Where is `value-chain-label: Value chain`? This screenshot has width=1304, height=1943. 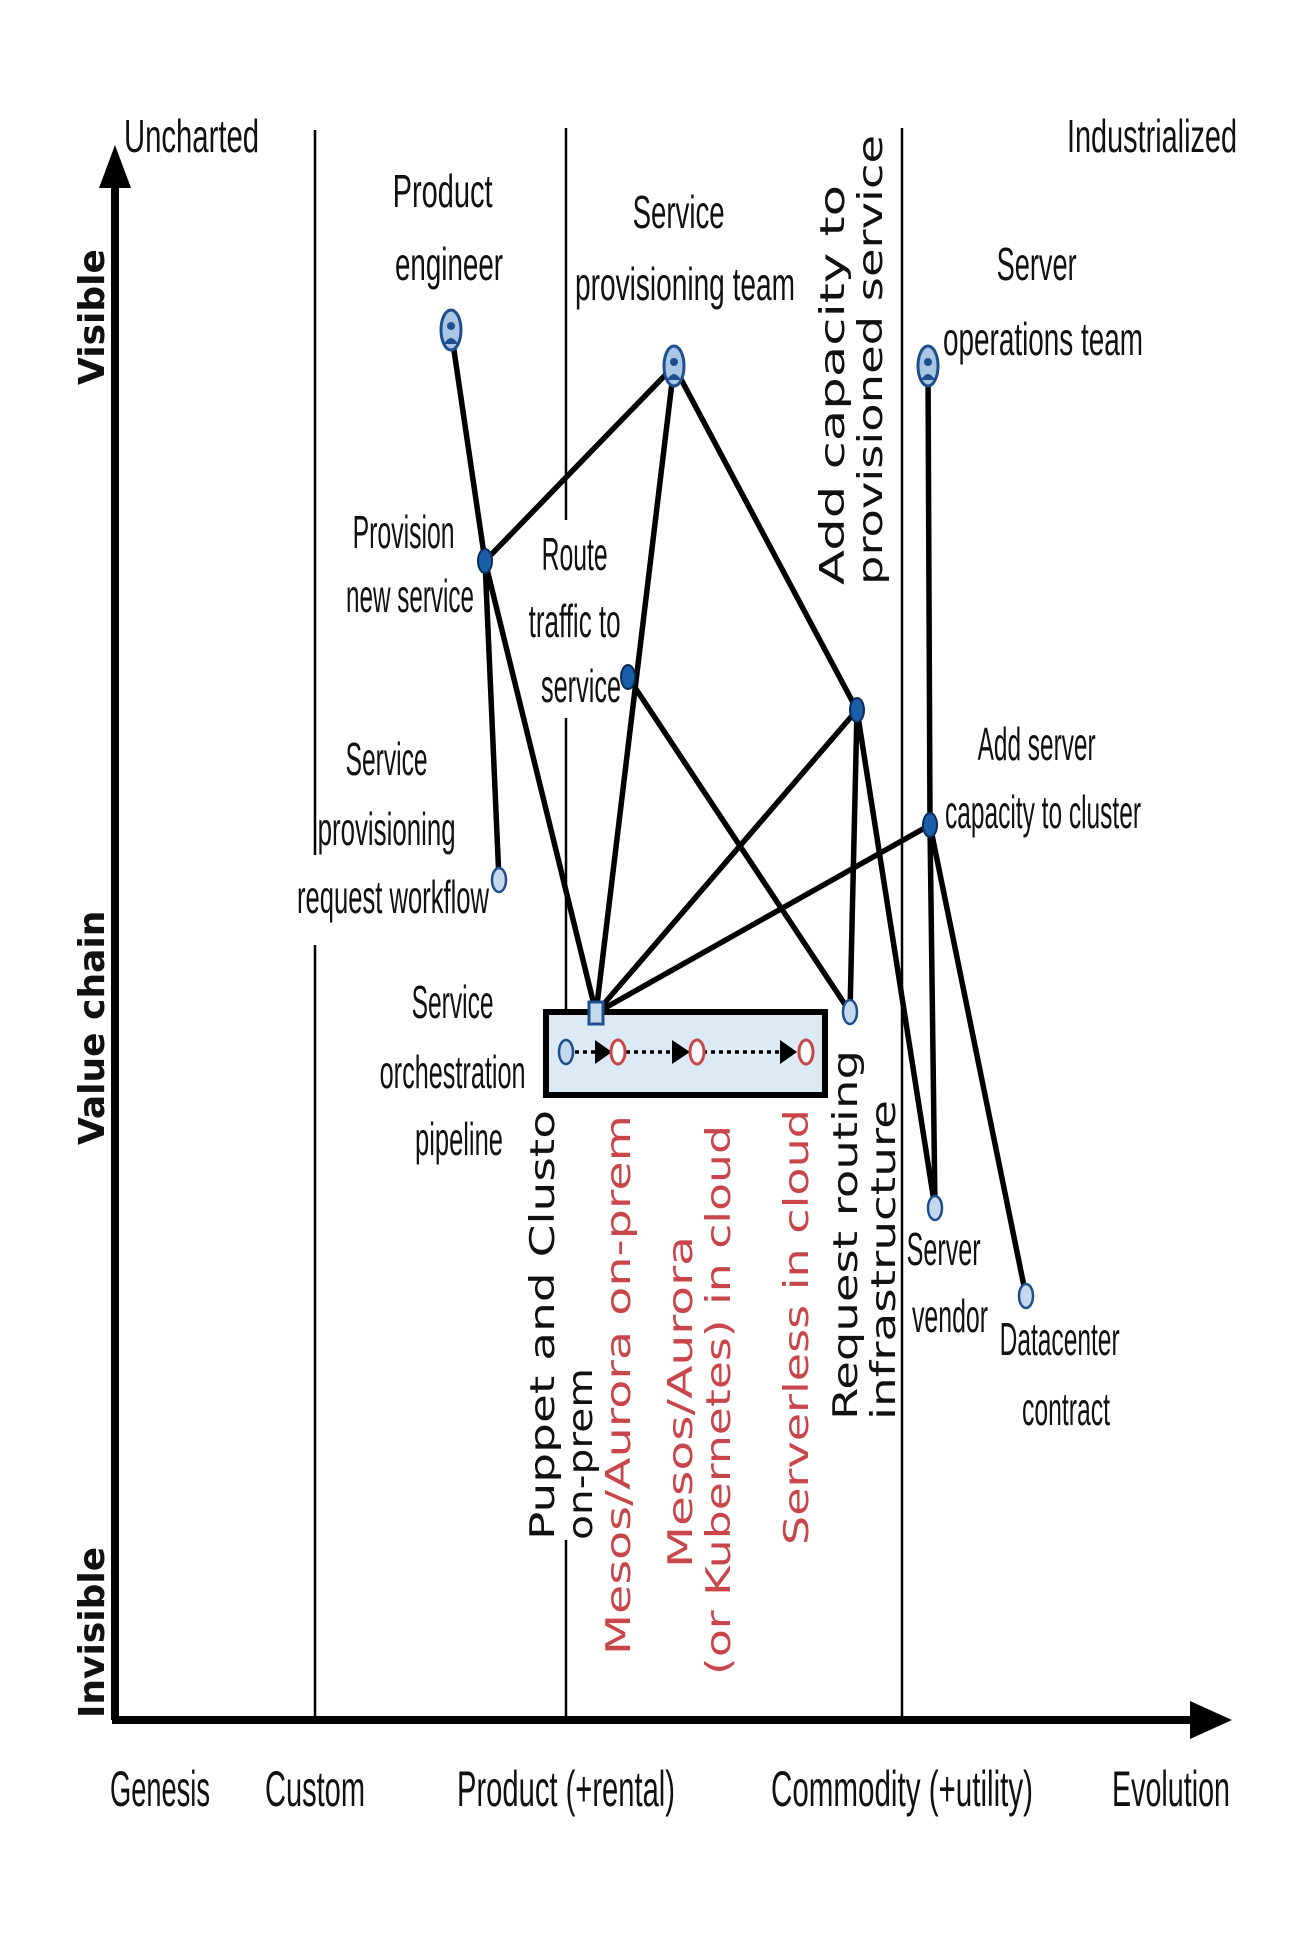
value-chain-label: Value chain is located at coordinates (92, 1028).